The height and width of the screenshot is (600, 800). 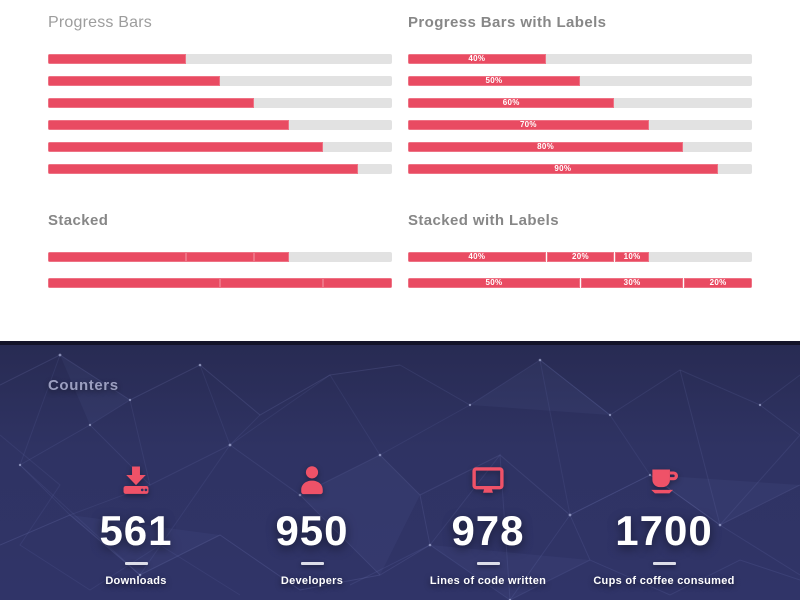 I want to click on monitor-icon, so click(x=488, y=479).